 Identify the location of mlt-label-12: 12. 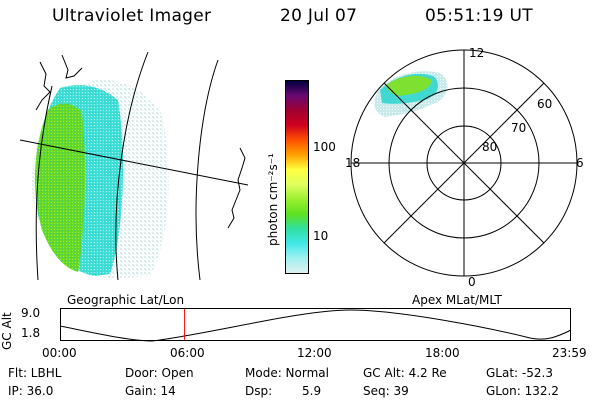
(477, 53).